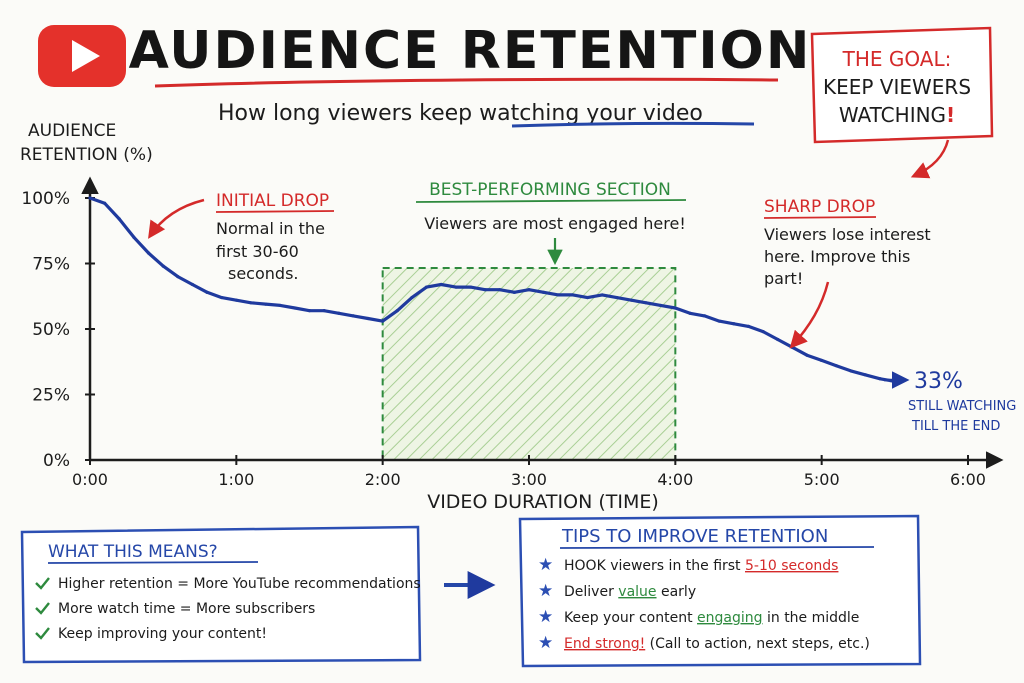 The image size is (1024, 683). Describe the element at coordinates (897, 87) in the screenshot. I see `goal-line1: KEEP VIEWERS` at that location.